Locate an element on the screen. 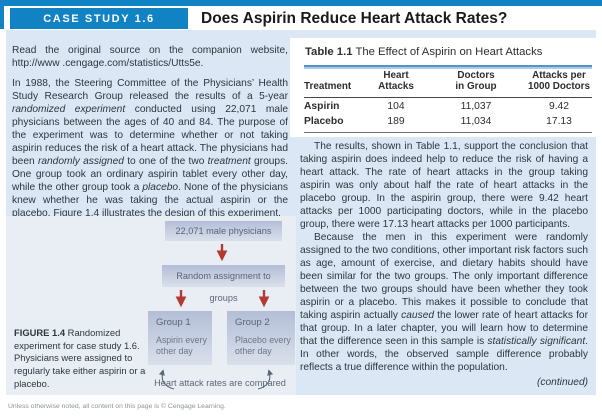  diagram-box-group2: Group 2 Placebo every other day is located at coordinates (261, 338).